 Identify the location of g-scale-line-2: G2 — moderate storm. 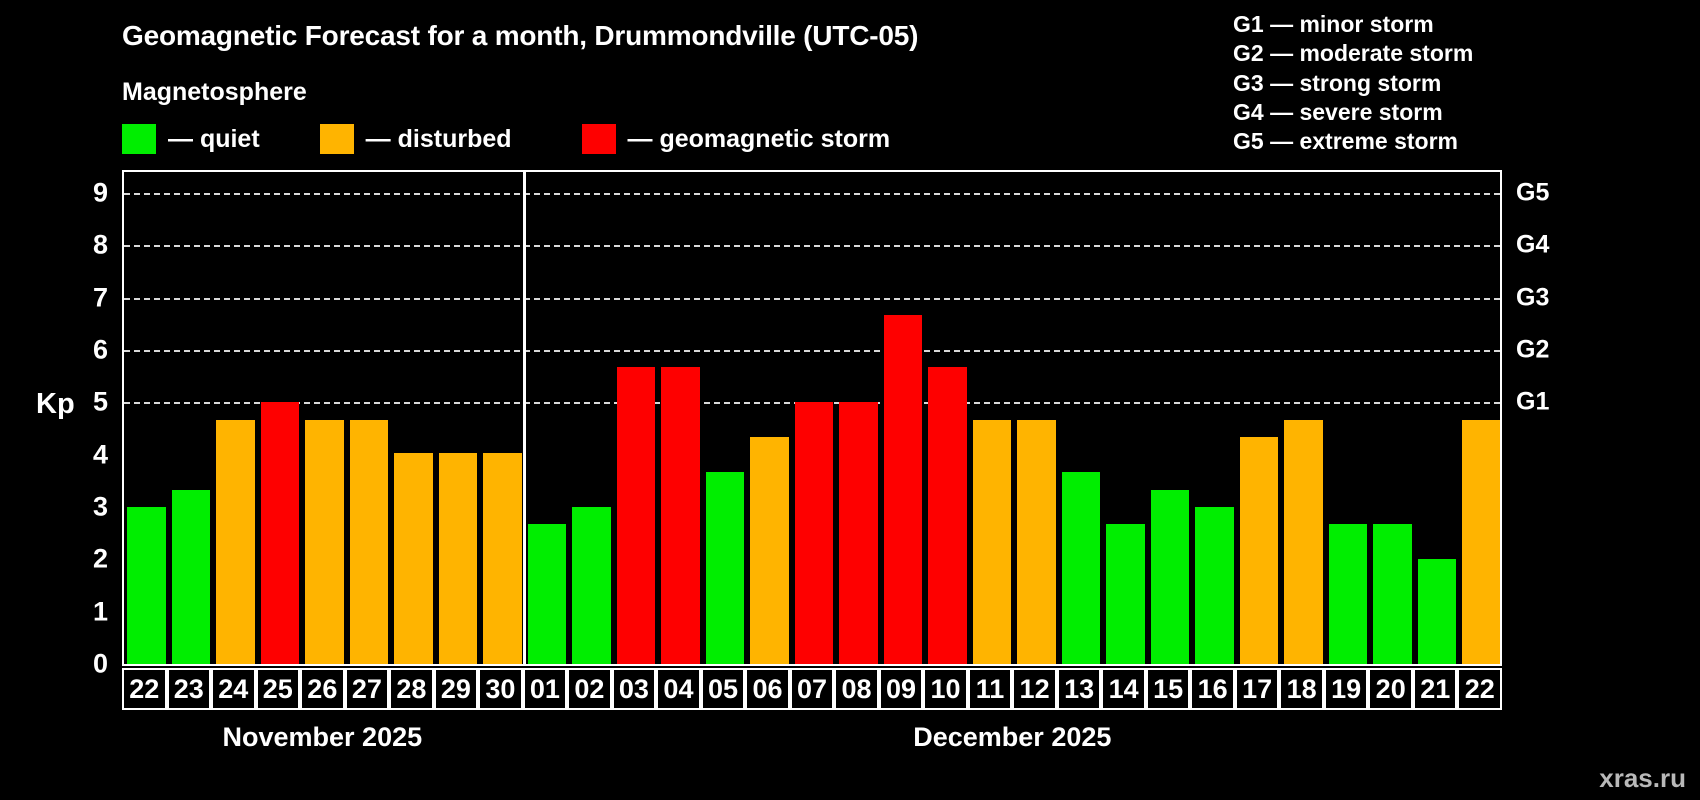
(1353, 53).